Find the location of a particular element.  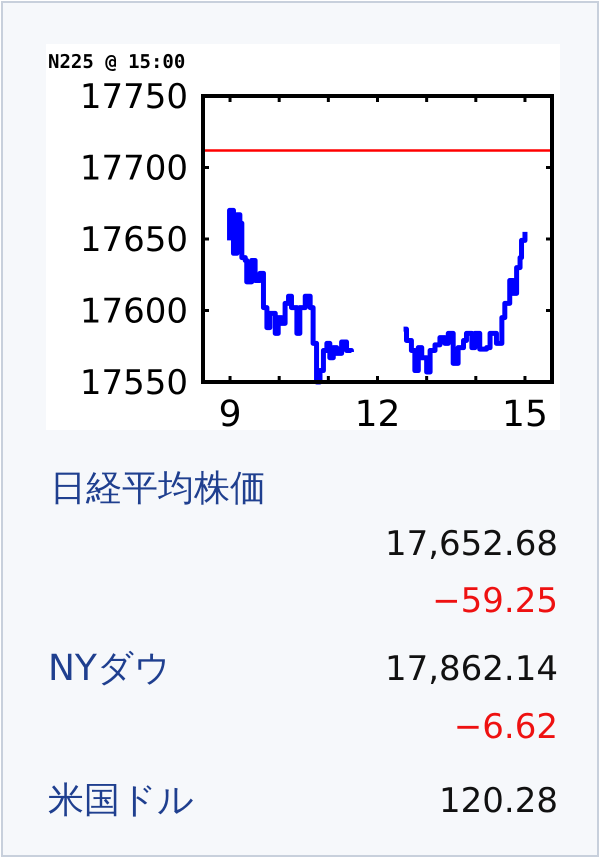

chart-title: N225 @ 15:00 is located at coordinates (117, 62).